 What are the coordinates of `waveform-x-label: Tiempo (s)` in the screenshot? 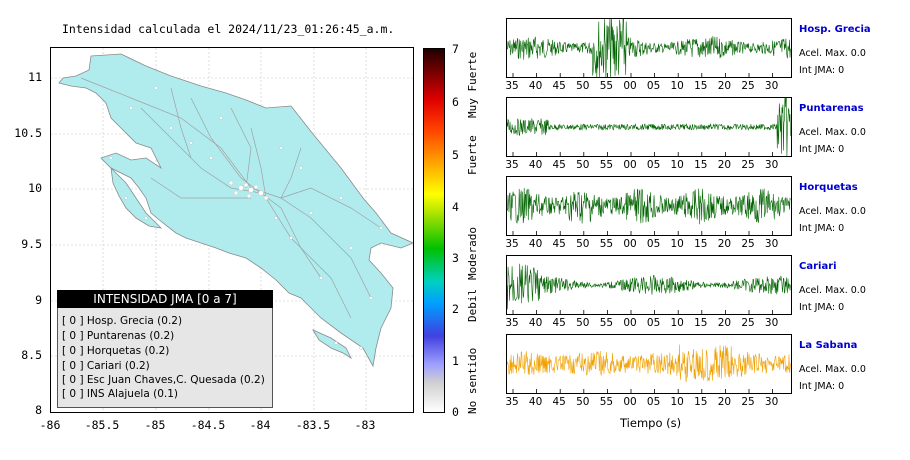 It's located at (651, 423).